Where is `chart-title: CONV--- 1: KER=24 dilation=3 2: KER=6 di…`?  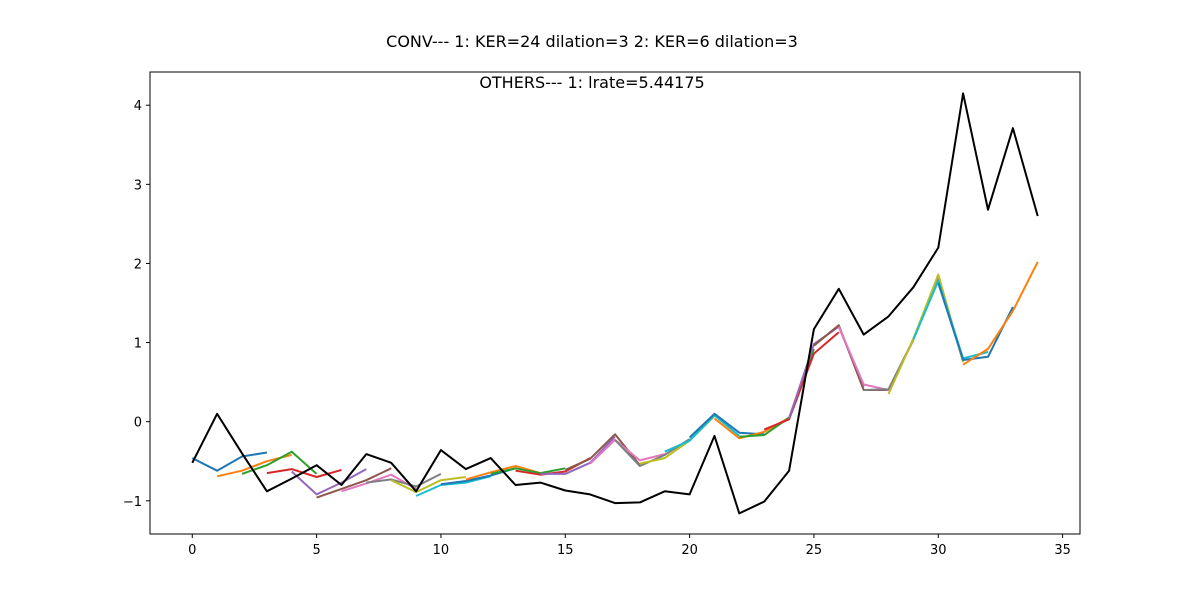 chart-title: CONV--- 1: KER=24 dilation=3 2: KER=6 di… is located at coordinates (592, 41).